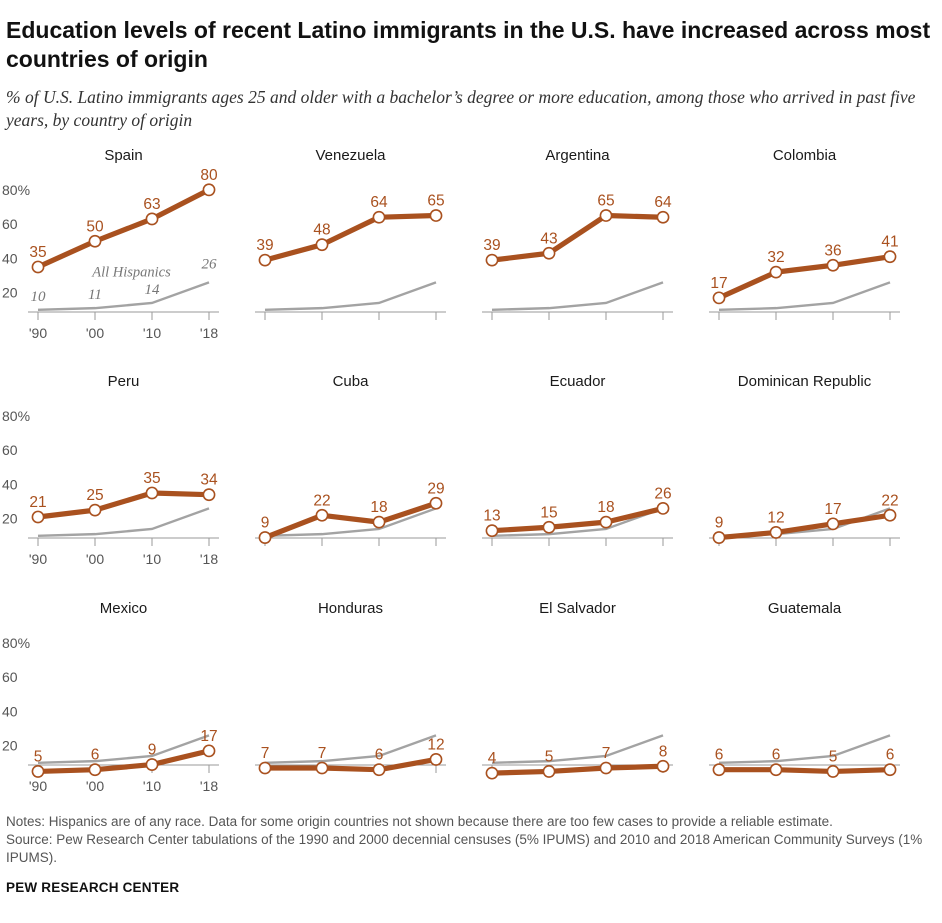 This screenshot has width=942, height=923. What do you see at coordinates (95, 226) in the screenshot?
I see `data-label: 50` at bounding box center [95, 226].